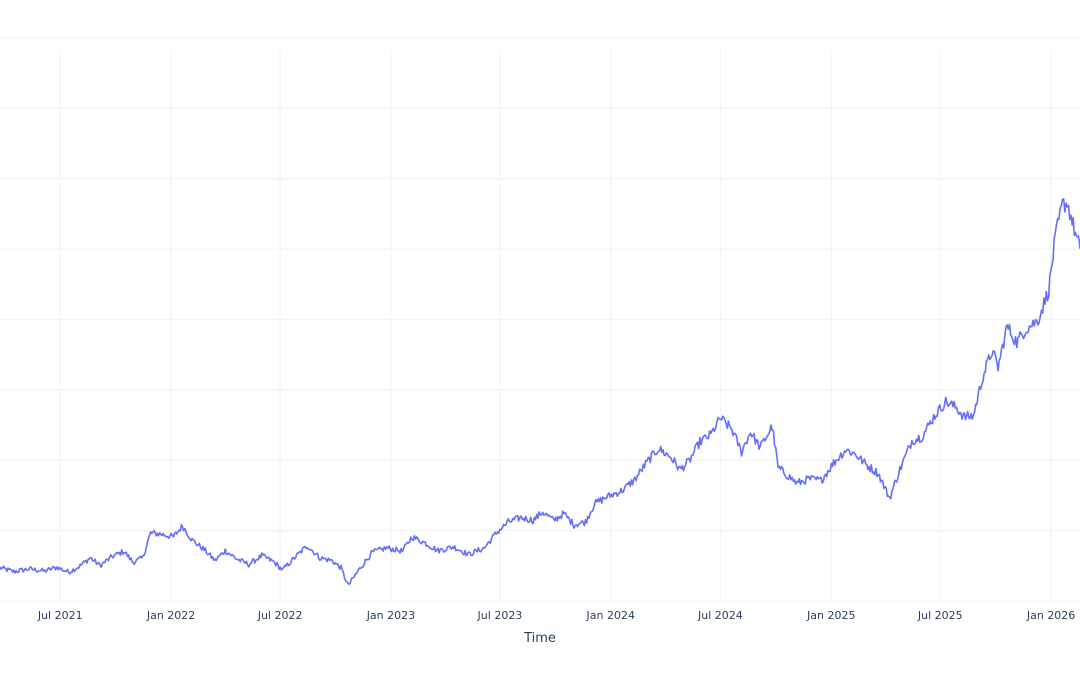 The height and width of the screenshot is (675, 1080). What do you see at coordinates (610, 615) in the screenshot?
I see `x-tick-label: Jan 2024` at bounding box center [610, 615].